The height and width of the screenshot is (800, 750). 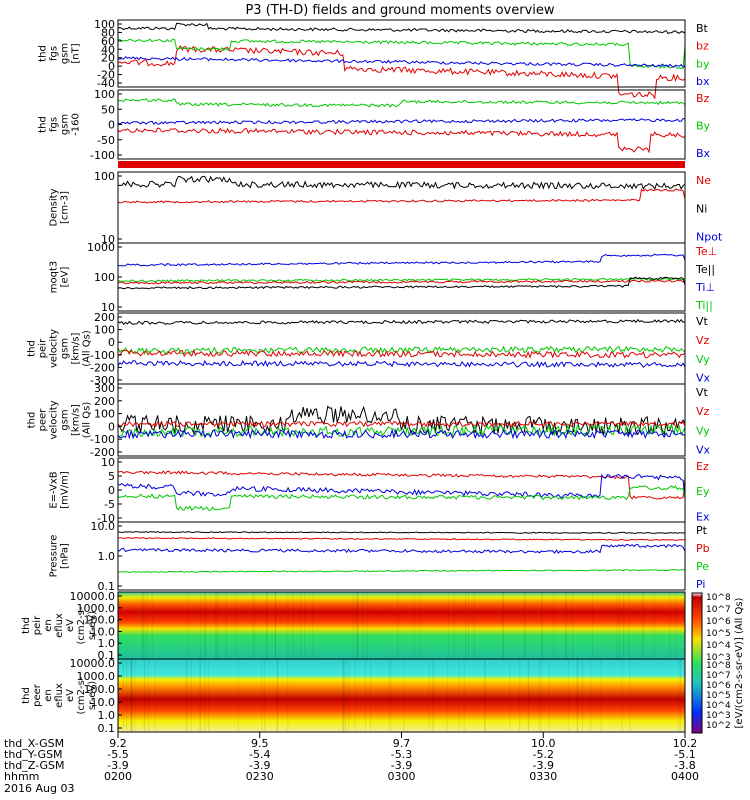 I want to click on panel-fgs2: 100 50 0 -50 -100 thd fgs gsm -160 Bz By Bx, so click(x=374, y=125).